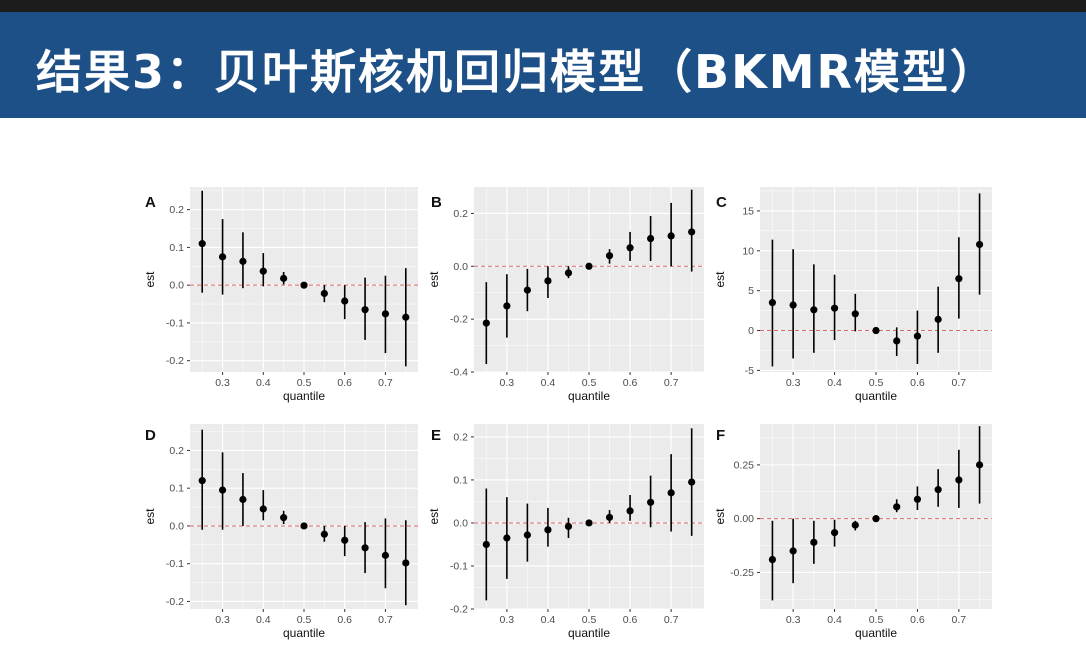 The height and width of the screenshot is (652, 1086). What do you see at coordinates (748, 251) in the screenshot?
I see `y-tick-label: 10` at bounding box center [748, 251].